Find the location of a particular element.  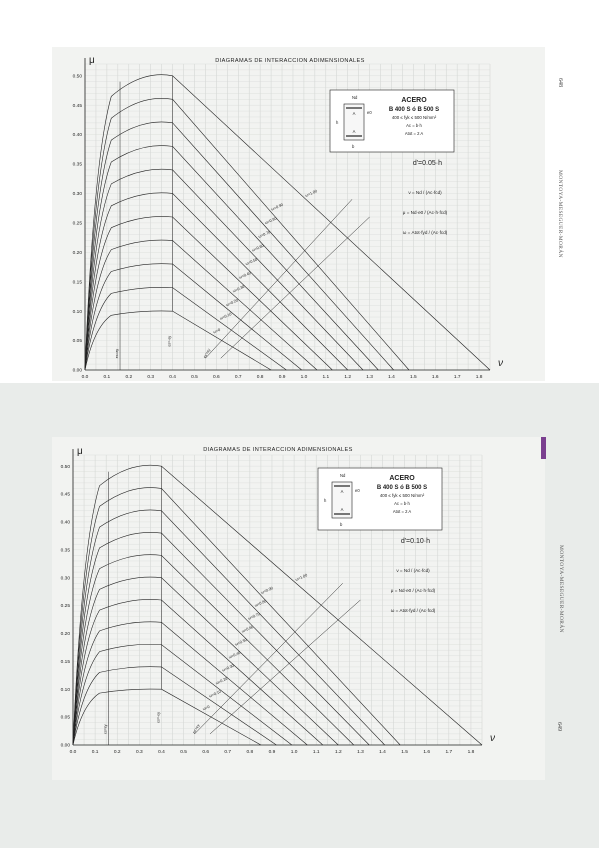

bookmark-tab is located at coordinates (543, 448).